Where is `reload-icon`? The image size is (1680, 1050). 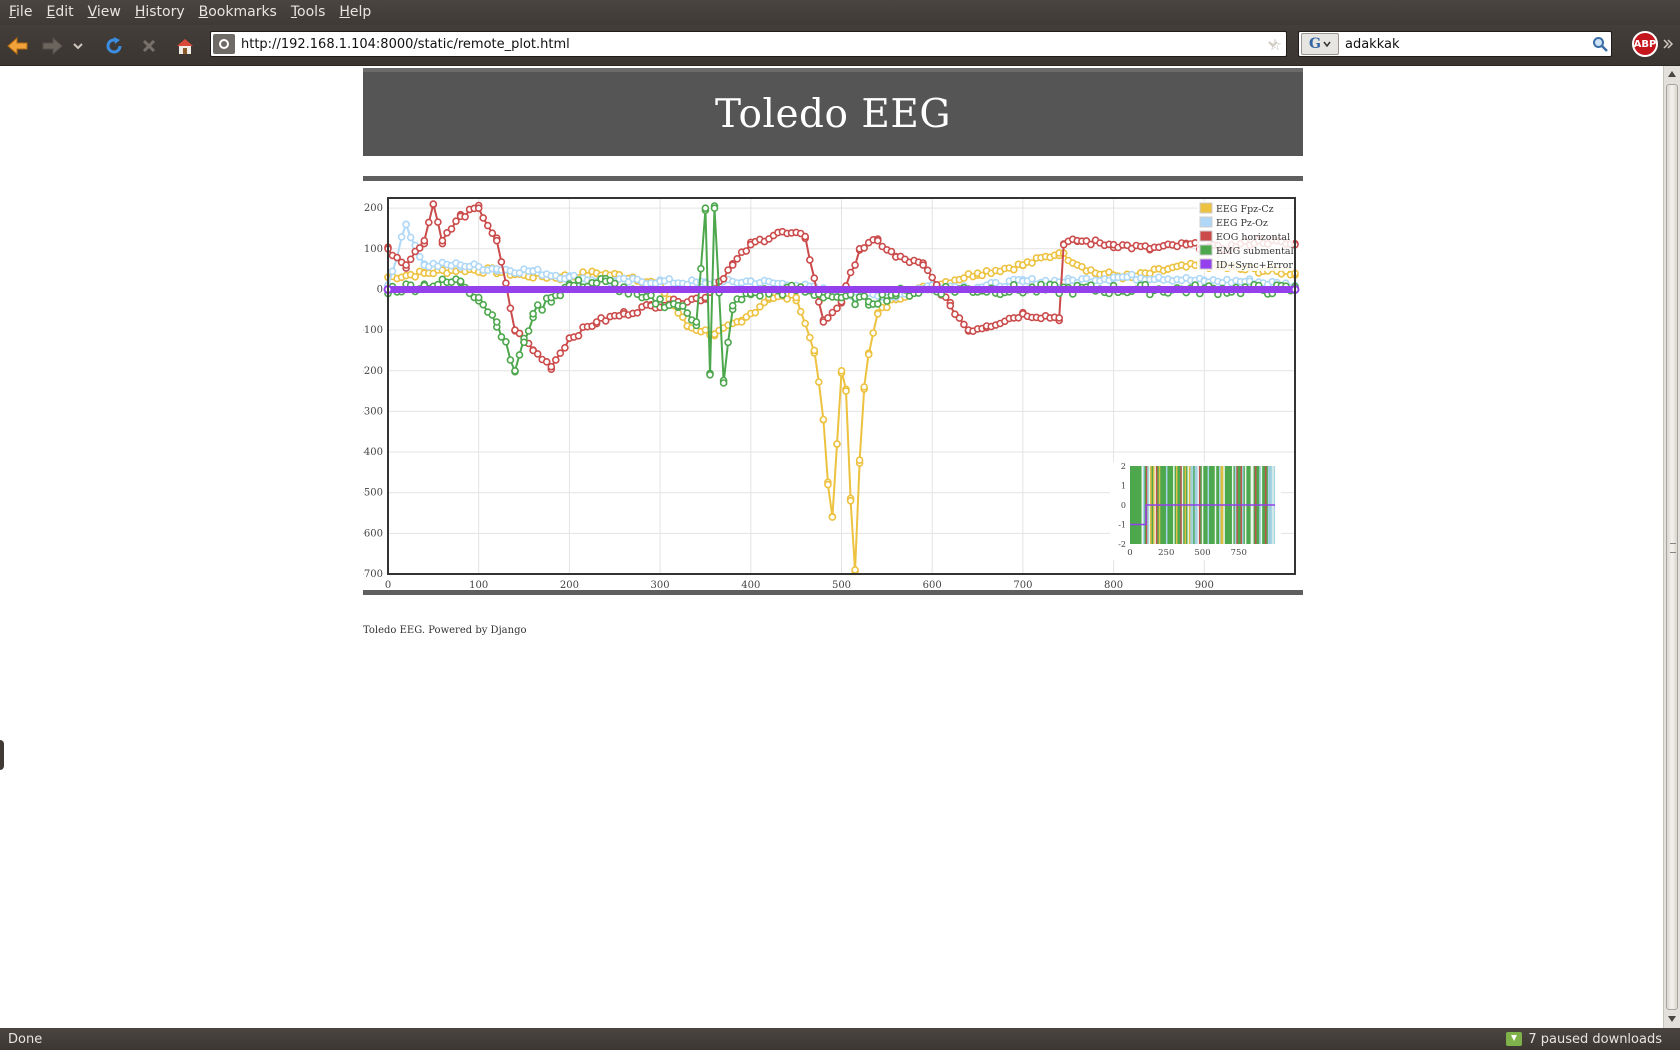 reload-icon is located at coordinates (114, 45).